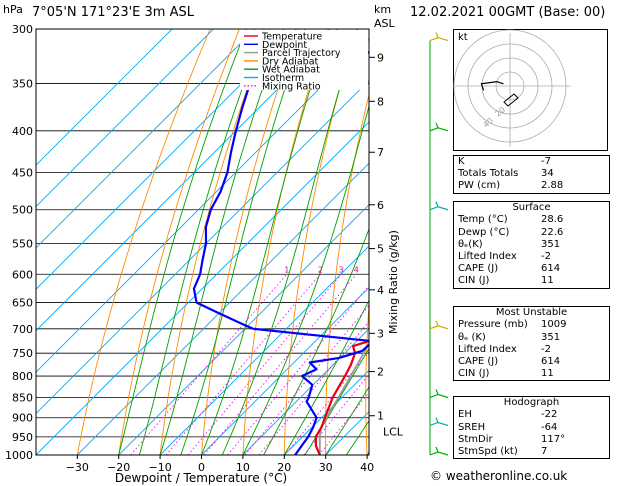  What do you see at coordinates (393, 282) in the screenshot?
I see `mixing-ratio-axis-label: Mixing Ratio (g/kg)` at bounding box center [393, 282].